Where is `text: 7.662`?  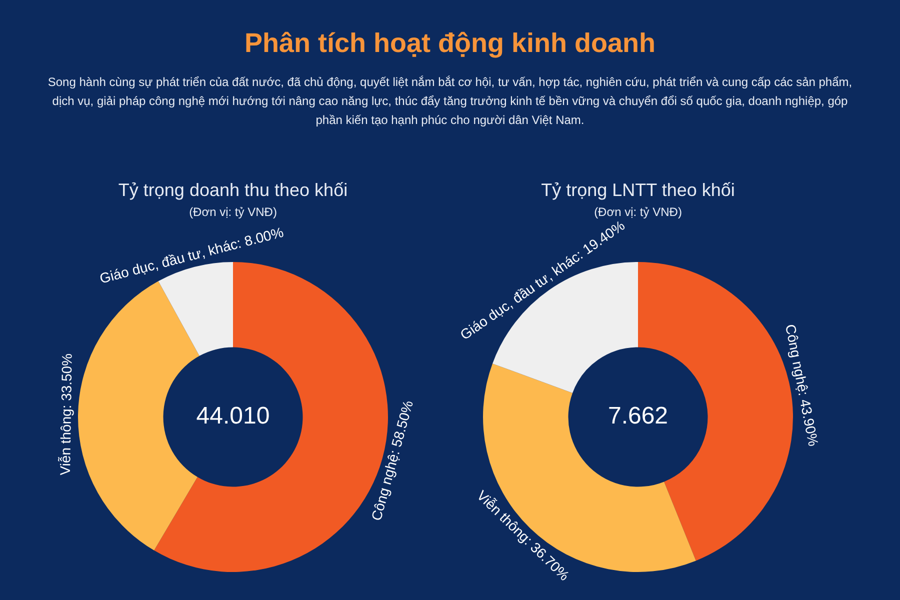 text: 7.662 is located at coordinates (638, 416).